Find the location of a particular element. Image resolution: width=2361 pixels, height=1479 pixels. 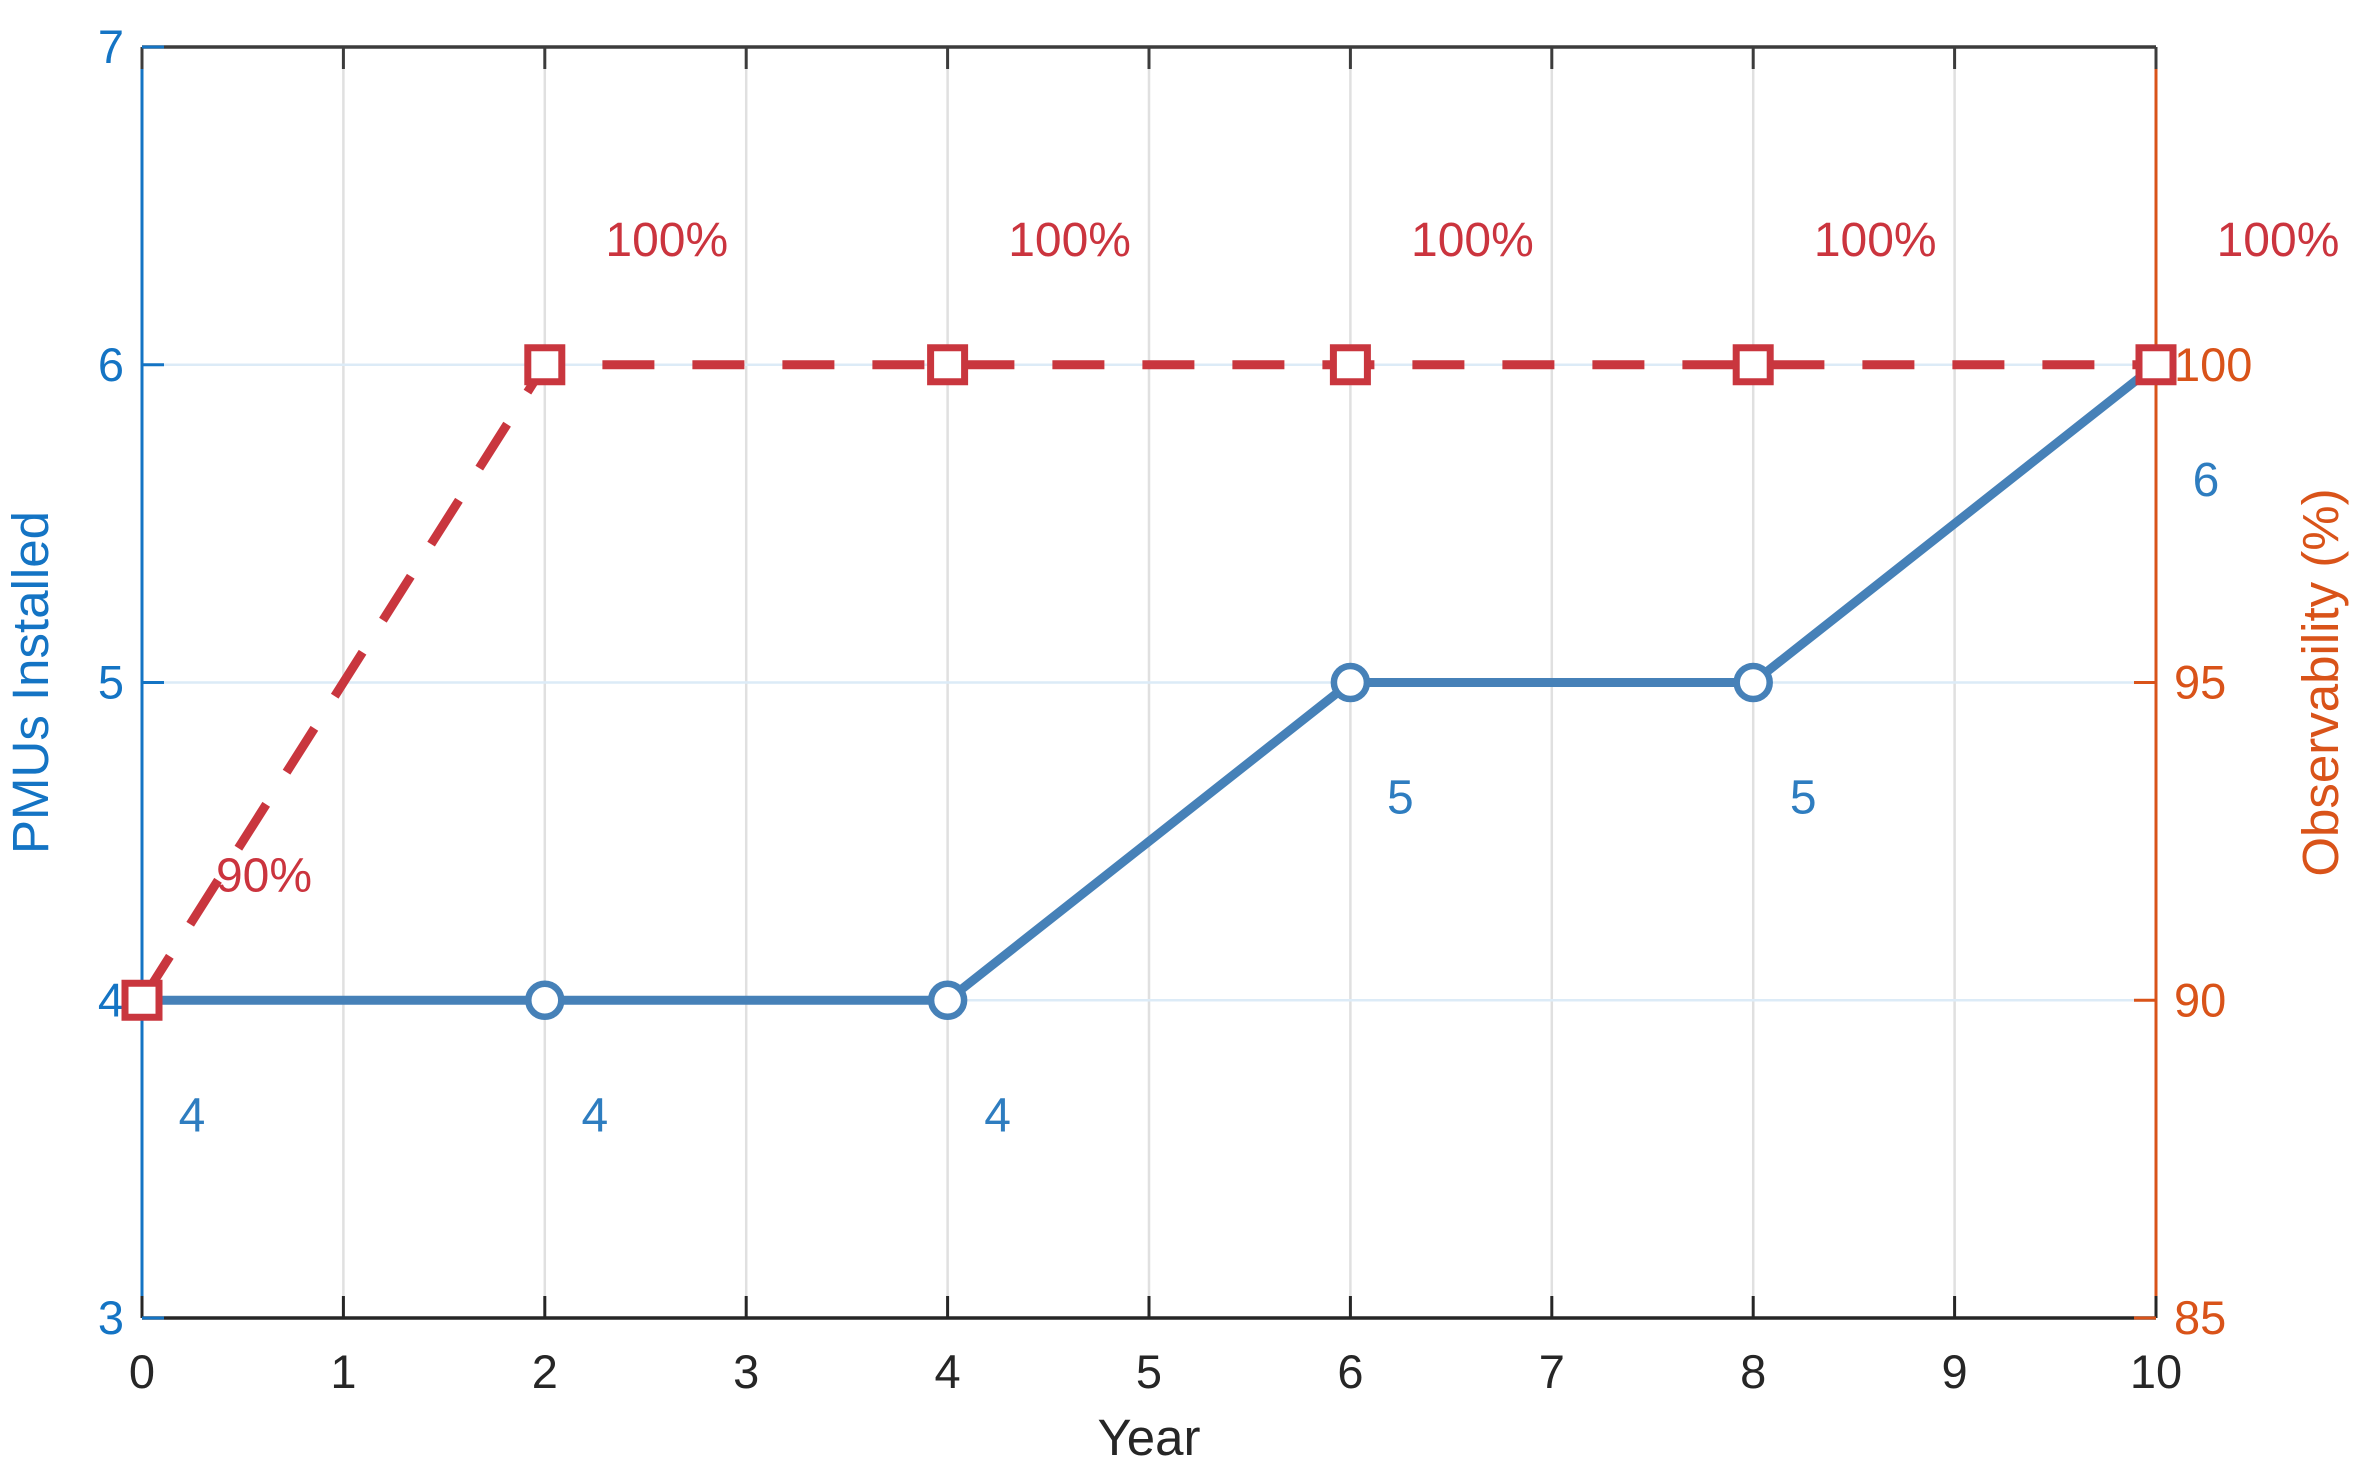

x-tick-label: 8 is located at coordinates (1753, 1371).